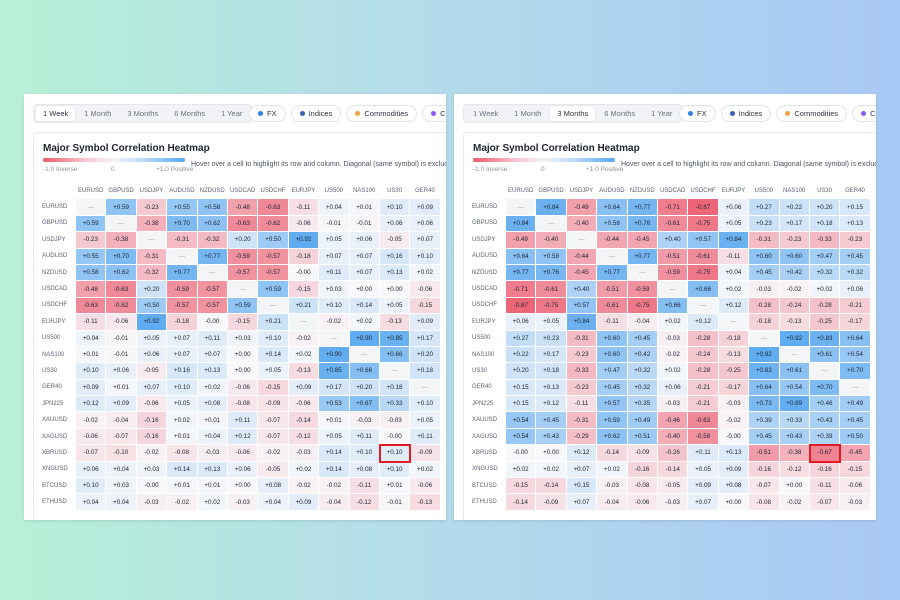 The width and height of the screenshot is (900, 600). What do you see at coordinates (182, 322) in the screenshot?
I see `heatmap-cell: -0.18` at bounding box center [182, 322].